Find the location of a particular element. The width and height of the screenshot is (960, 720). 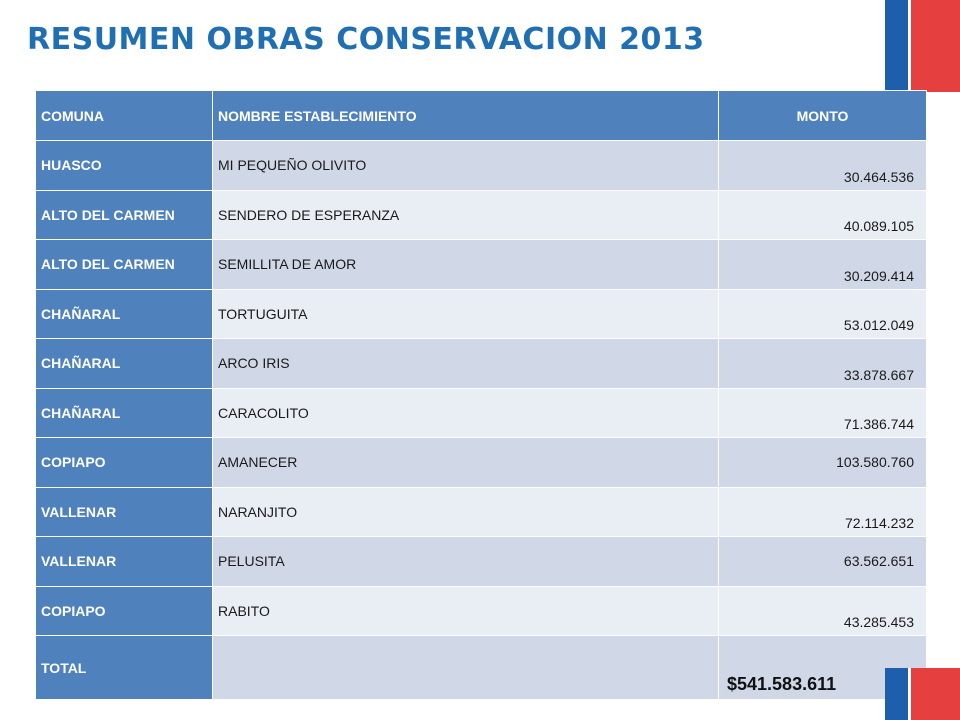

total-nombre is located at coordinates (465, 667).